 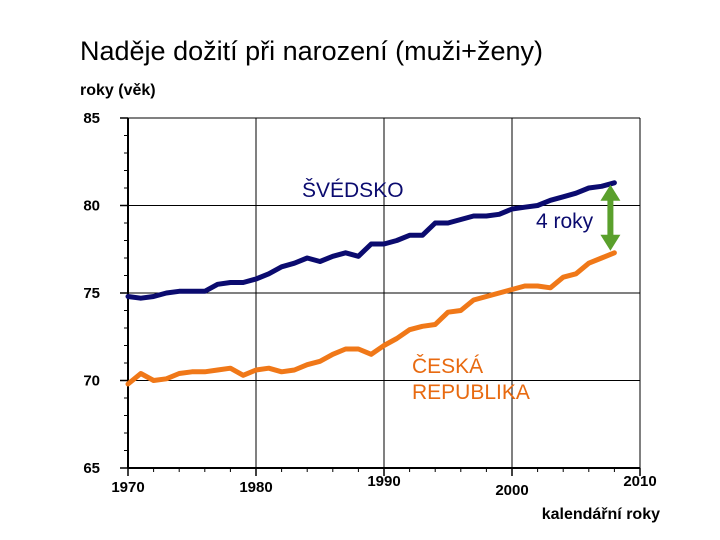 I want to click on xtick-label-1970: 1970, so click(x=127, y=487).